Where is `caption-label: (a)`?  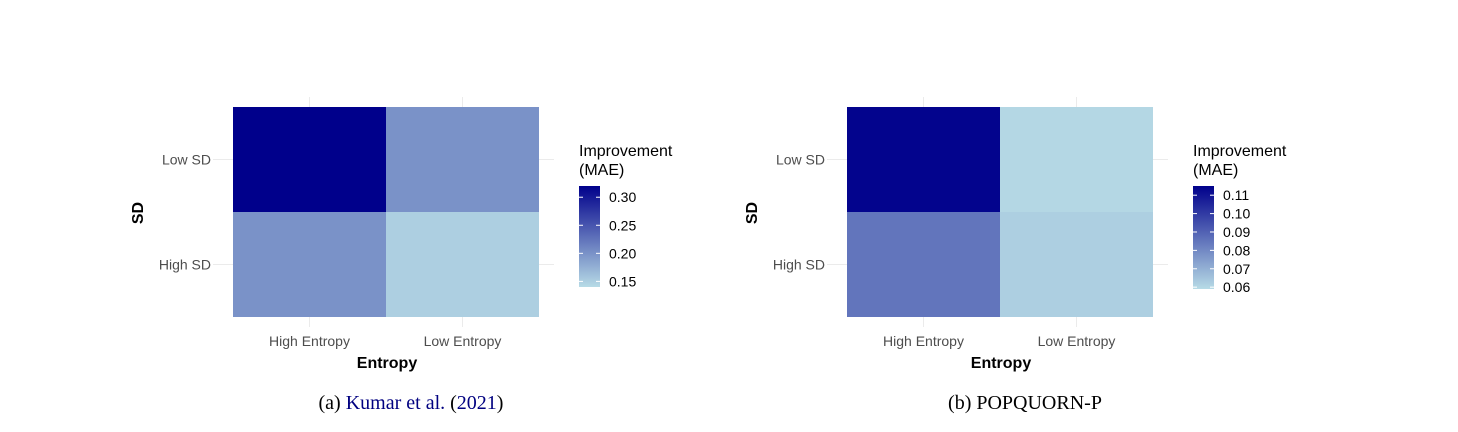
caption-label: (a) is located at coordinates (332, 403).